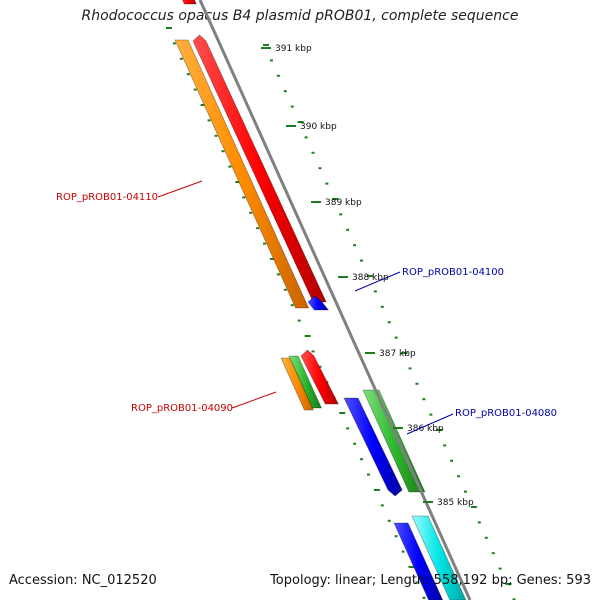 This screenshot has height=600, width=600. What do you see at coordinates (182, 408) in the screenshot?
I see `gene-label: ROP_pROB01-04090` at bounding box center [182, 408].